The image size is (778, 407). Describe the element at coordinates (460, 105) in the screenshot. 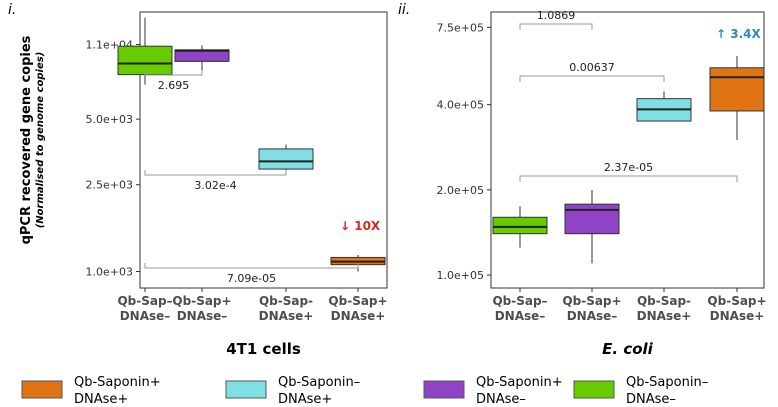

I see `y-tick-label: 4.0e+05` at that location.